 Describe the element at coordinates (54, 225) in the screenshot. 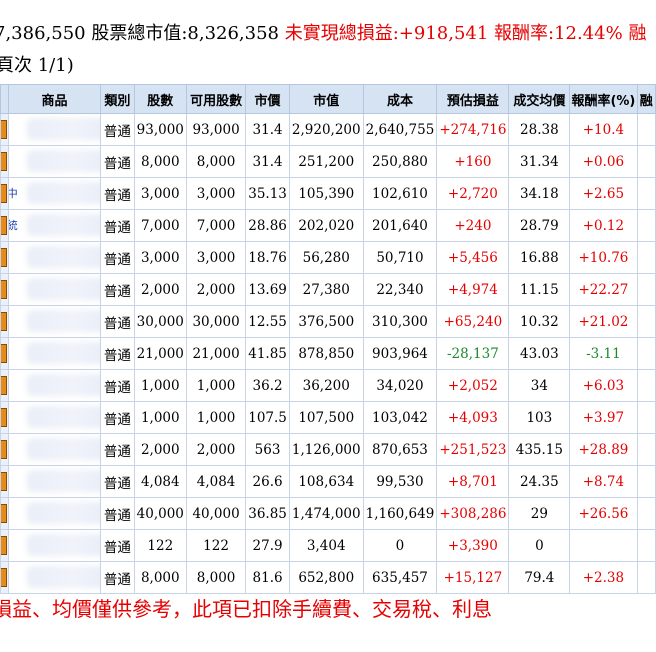

I see `row-product-cell: 統` at that location.